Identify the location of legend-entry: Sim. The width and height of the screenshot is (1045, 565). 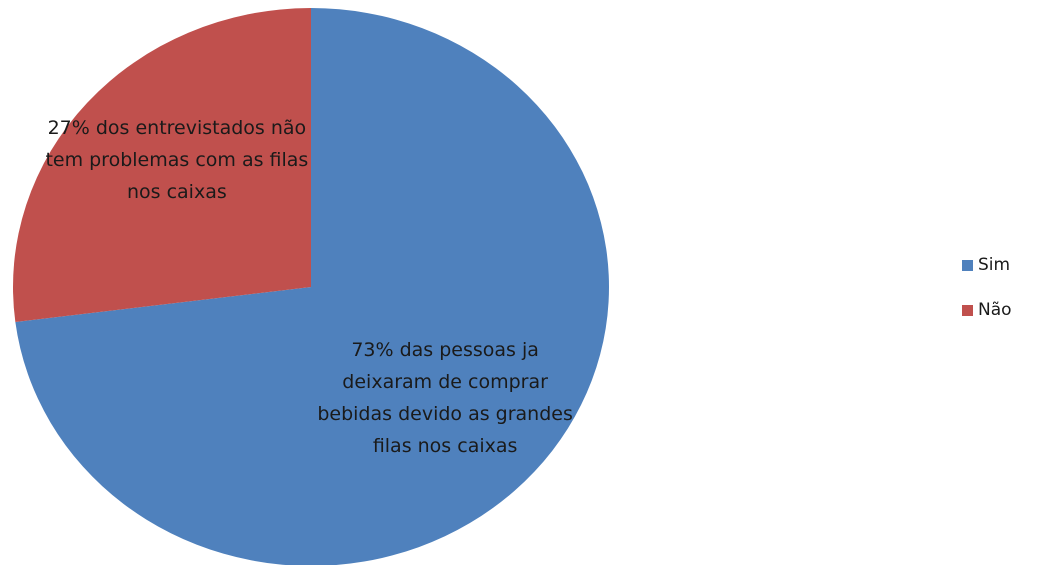
(986, 265).